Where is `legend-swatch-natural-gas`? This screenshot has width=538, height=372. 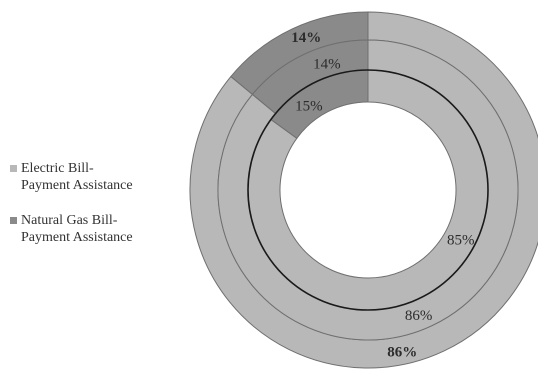 legend-swatch-natural-gas is located at coordinates (13, 220).